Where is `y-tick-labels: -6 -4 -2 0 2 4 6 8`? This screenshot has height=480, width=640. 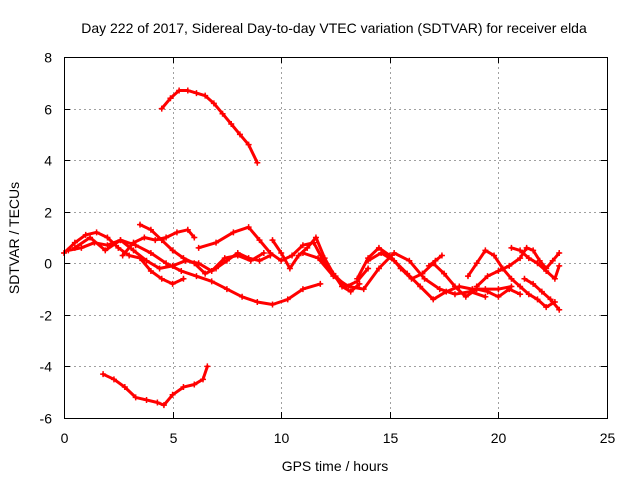
y-tick-labels: -6 -4 -2 0 2 4 6 8 is located at coordinates (46, 238).